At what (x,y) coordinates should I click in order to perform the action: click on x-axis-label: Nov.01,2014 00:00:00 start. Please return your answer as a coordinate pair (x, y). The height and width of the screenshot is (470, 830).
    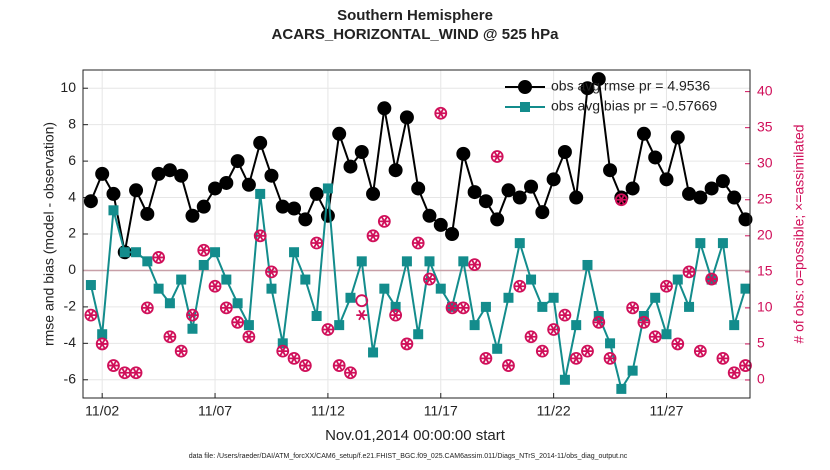
    Looking at the image, I should click on (415, 435).